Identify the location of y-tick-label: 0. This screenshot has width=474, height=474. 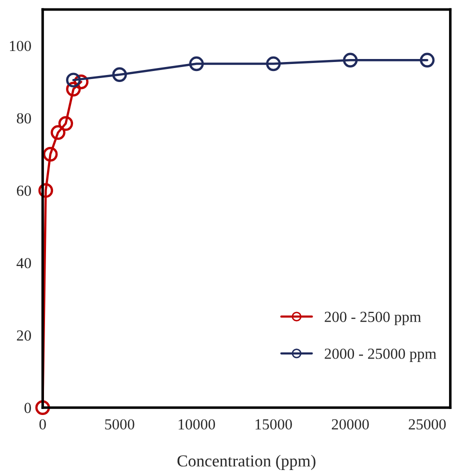
(27, 408).